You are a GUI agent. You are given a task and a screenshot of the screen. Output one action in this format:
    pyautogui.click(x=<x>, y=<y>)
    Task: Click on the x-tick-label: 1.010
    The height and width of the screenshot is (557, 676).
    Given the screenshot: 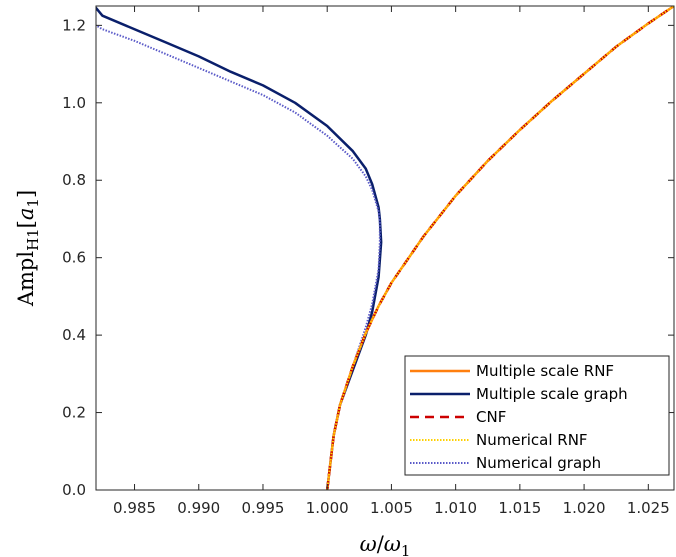 What is the action you would take?
    pyautogui.click(x=455, y=508)
    